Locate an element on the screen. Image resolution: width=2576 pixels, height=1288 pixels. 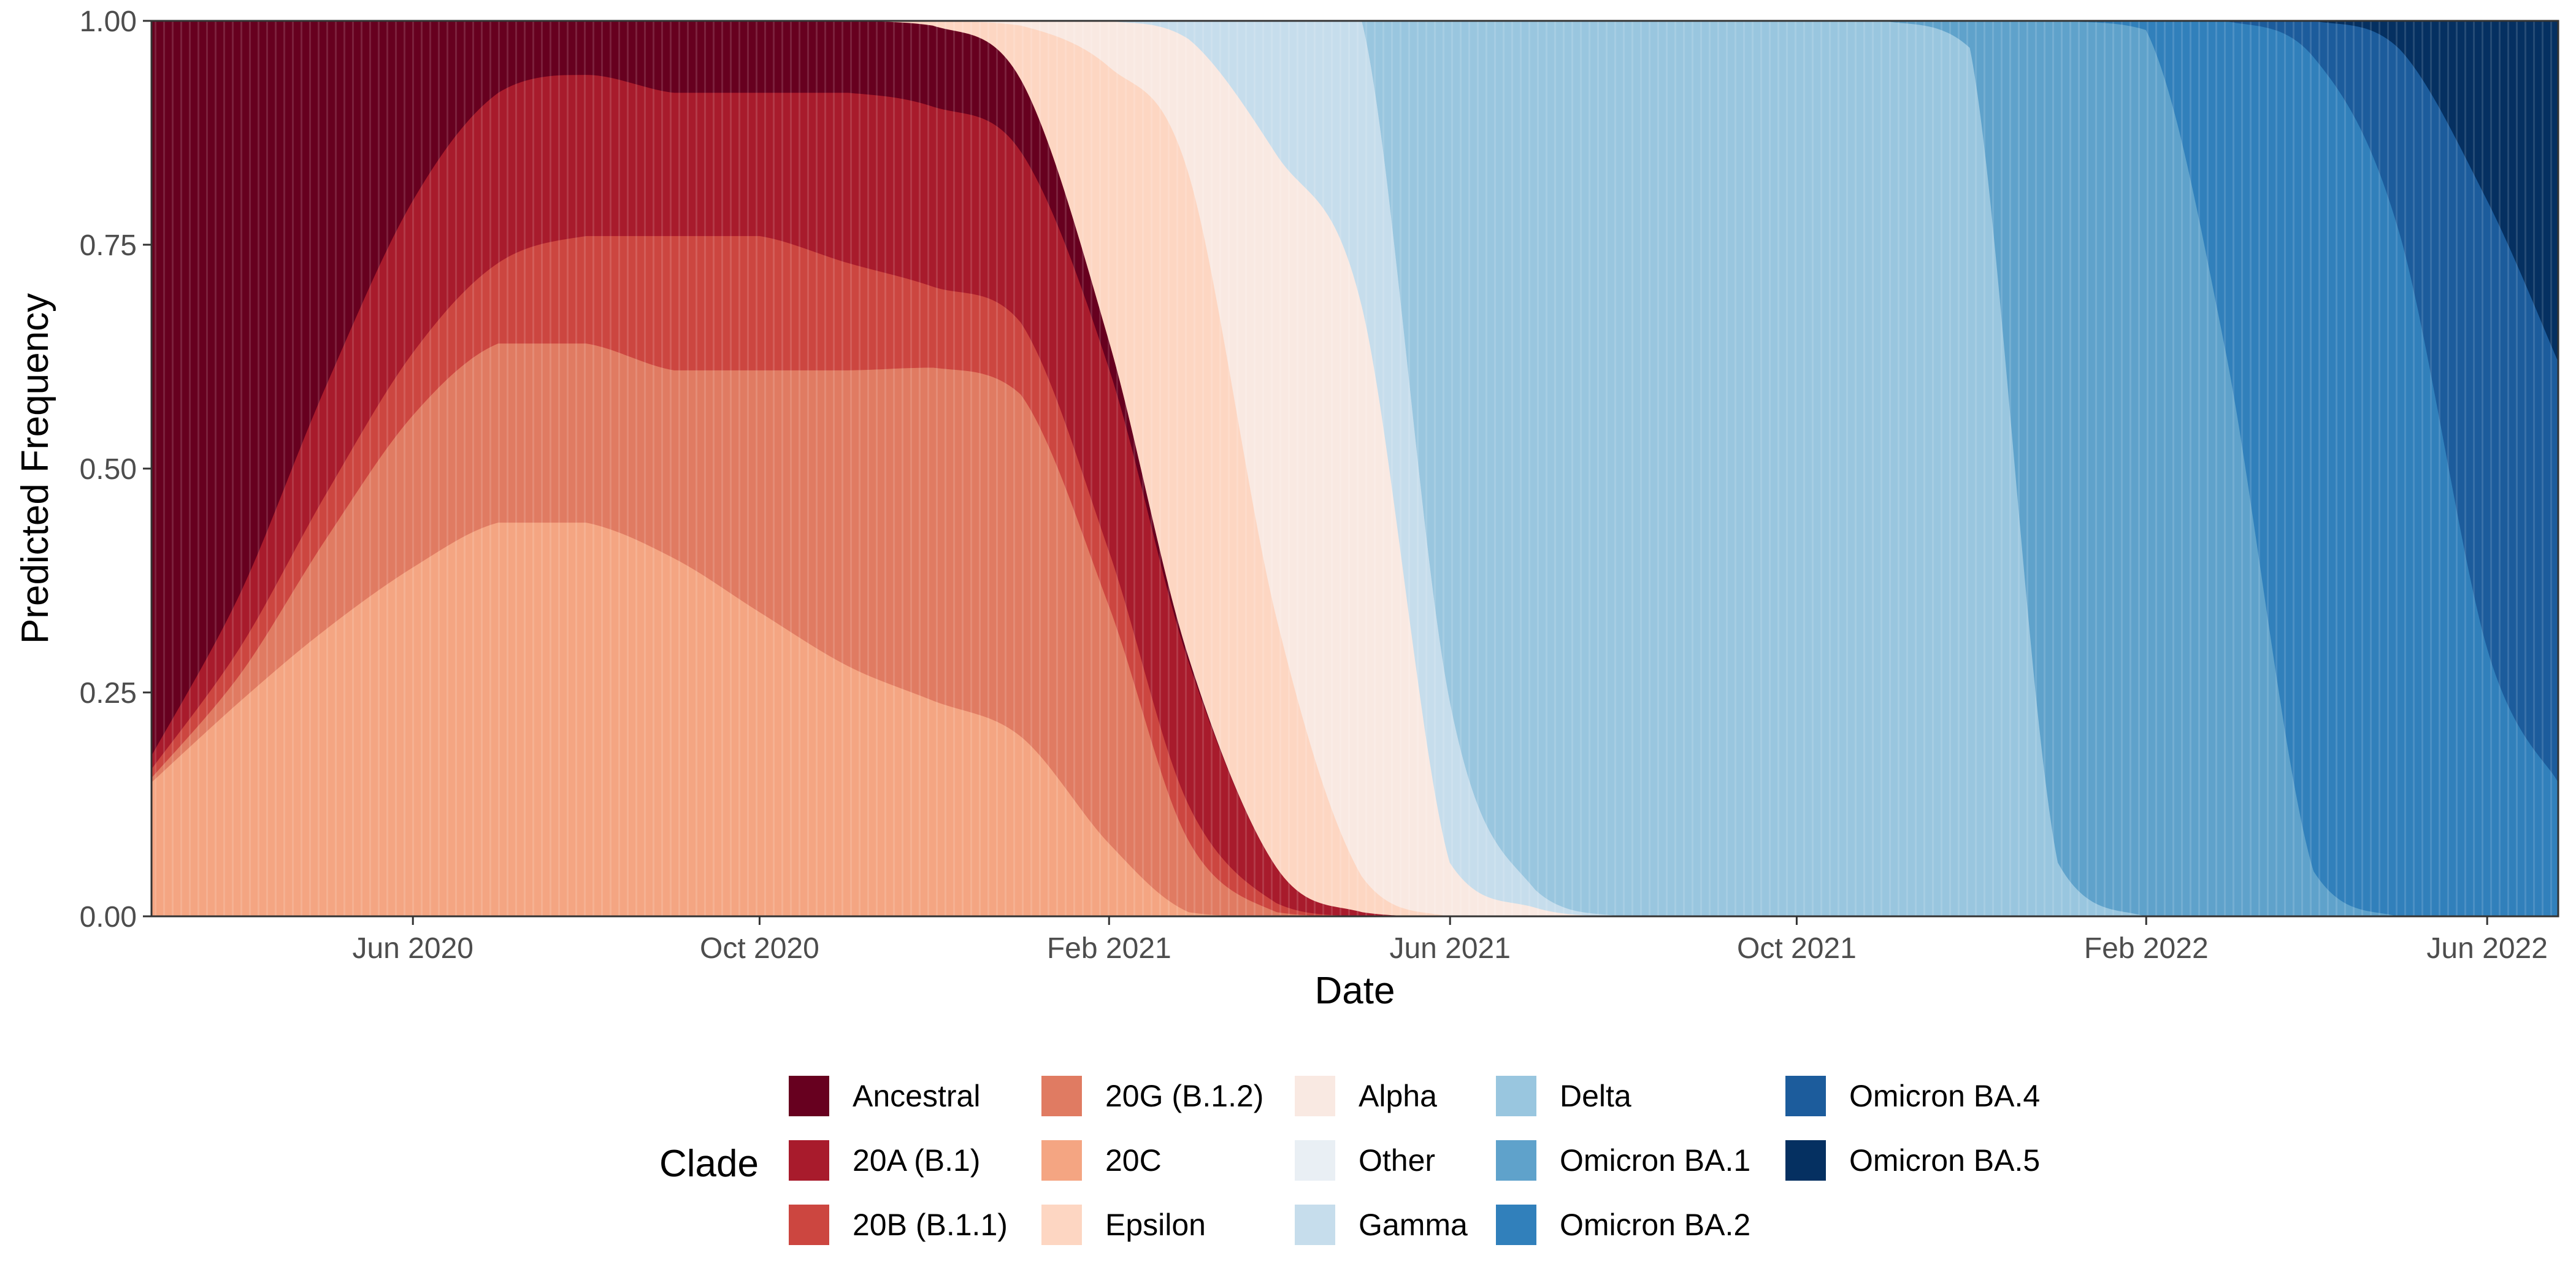
x-tick-label: Feb 2022 is located at coordinates (2146, 948).